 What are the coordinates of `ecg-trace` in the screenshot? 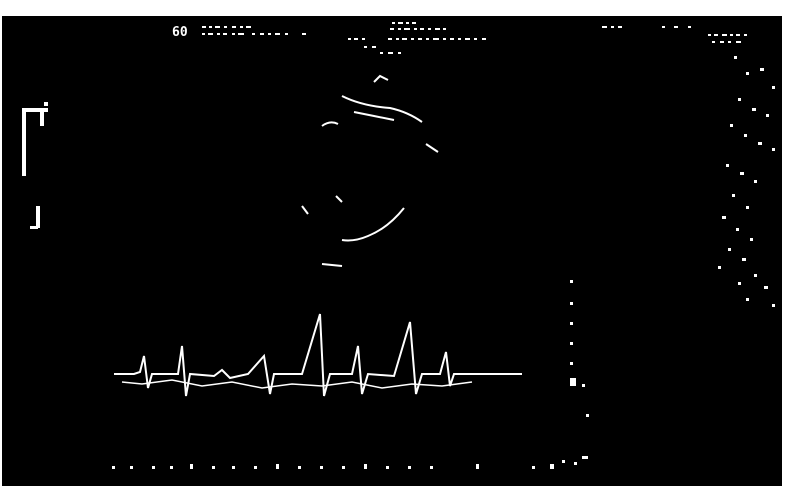 It's located at (318, 355).